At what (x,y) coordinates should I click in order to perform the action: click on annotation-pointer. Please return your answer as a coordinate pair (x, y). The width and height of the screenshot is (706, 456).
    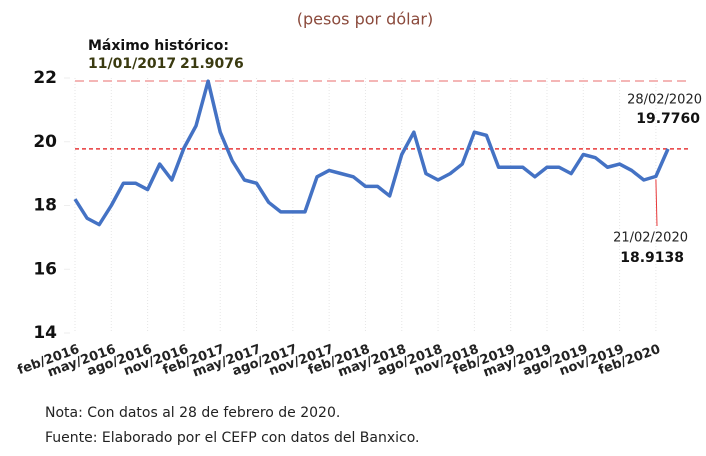
    Looking at the image, I should click on (656, 203).